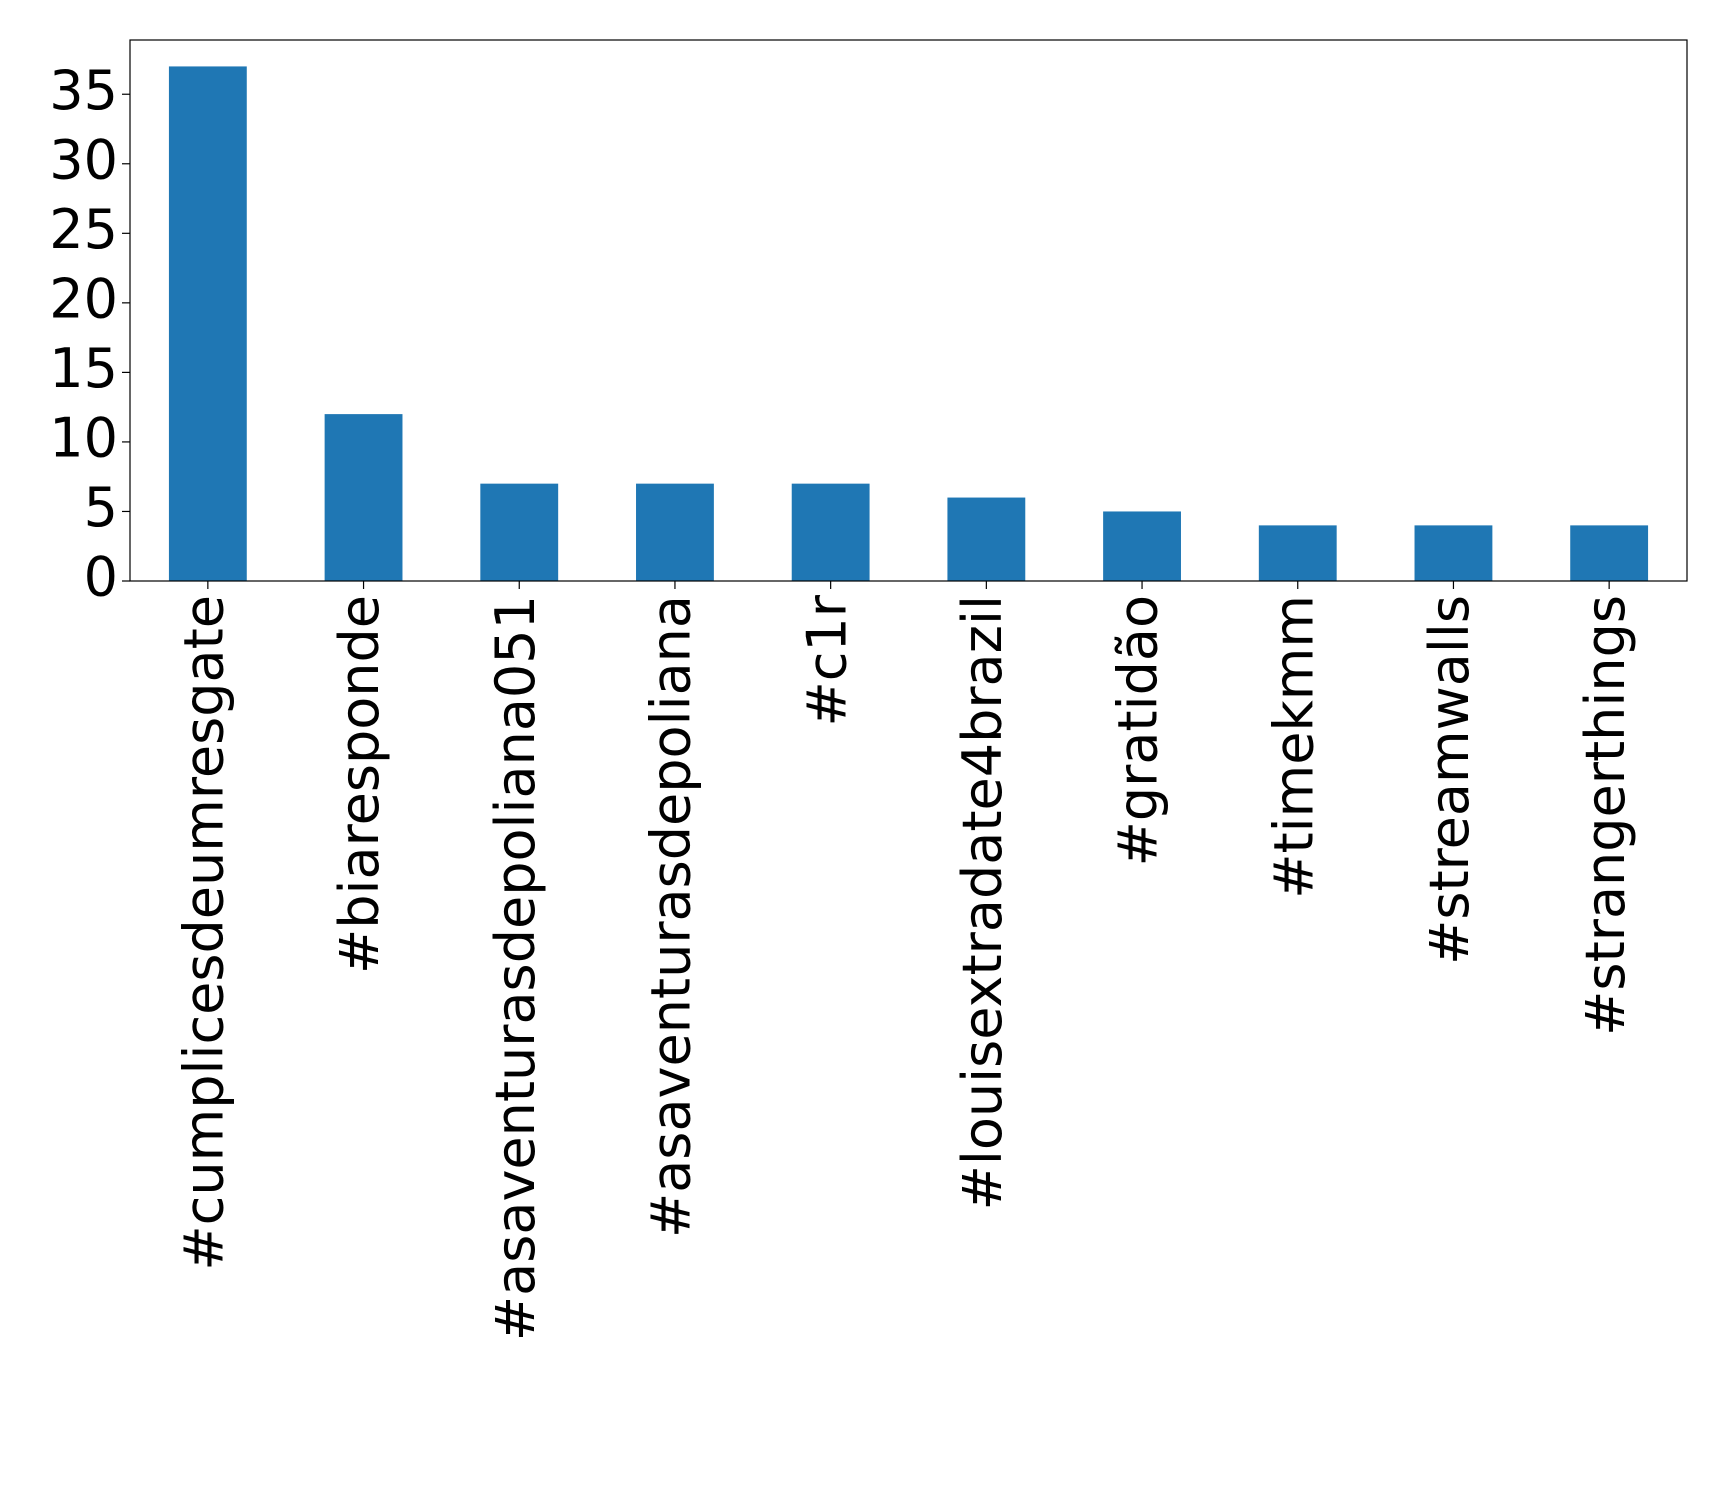 This screenshot has width=1719, height=1491. What do you see at coordinates (83, 90) in the screenshot?
I see `y-tick-label: 35` at bounding box center [83, 90].